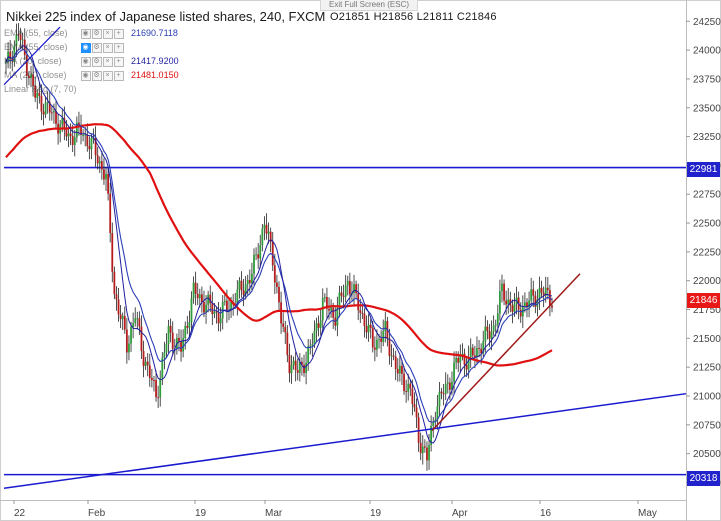  I want to click on y-tick-label: 22250, so click(707, 252).